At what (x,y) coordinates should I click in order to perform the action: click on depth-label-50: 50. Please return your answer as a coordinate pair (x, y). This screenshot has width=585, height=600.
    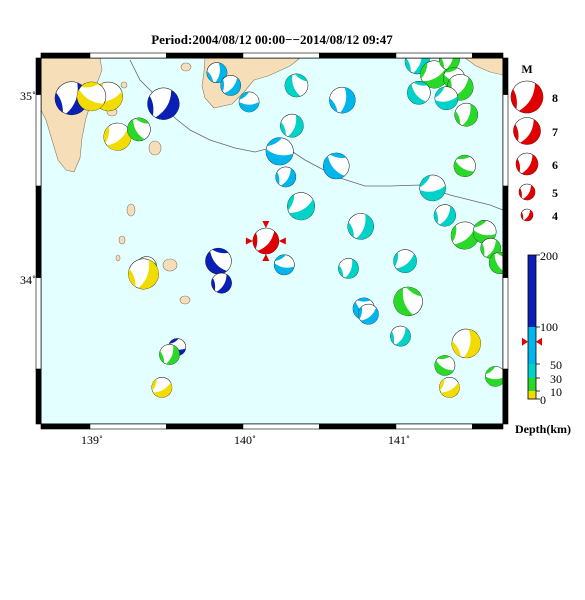
    Looking at the image, I should click on (556, 365).